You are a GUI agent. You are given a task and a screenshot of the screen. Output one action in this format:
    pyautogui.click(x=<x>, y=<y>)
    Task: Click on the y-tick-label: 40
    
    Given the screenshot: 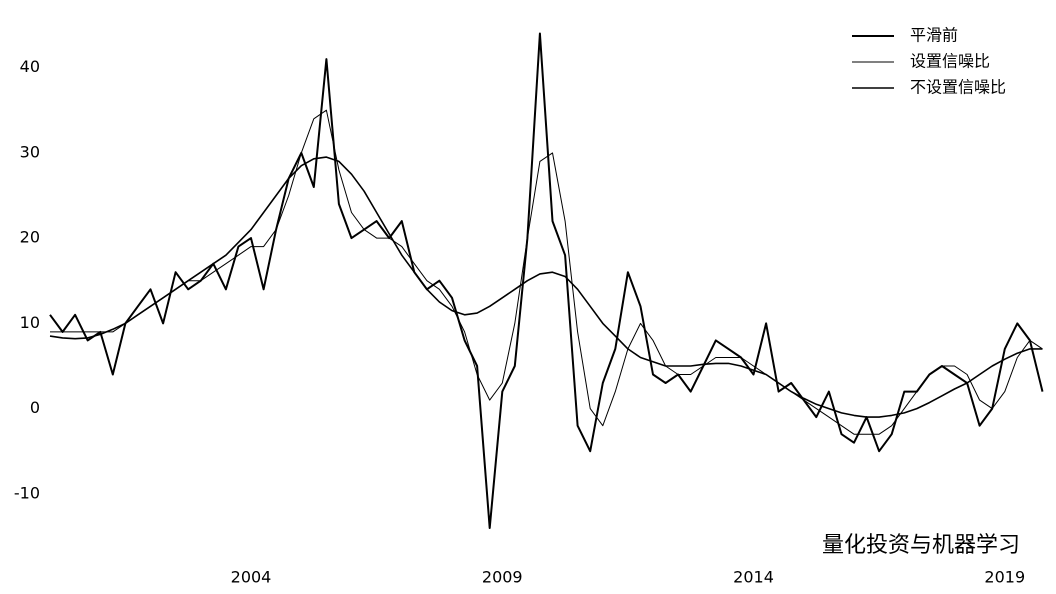 What is the action you would take?
    pyautogui.click(x=30, y=66)
    